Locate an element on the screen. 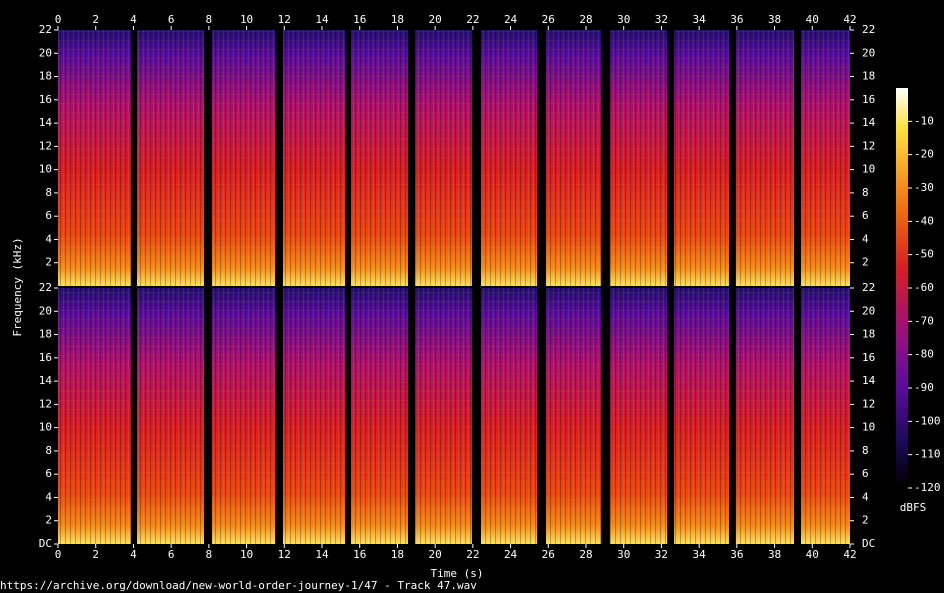 The height and width of the screenshot is (593, 944). x-tick-label-top: 36 is located at coordinates (736, 19).